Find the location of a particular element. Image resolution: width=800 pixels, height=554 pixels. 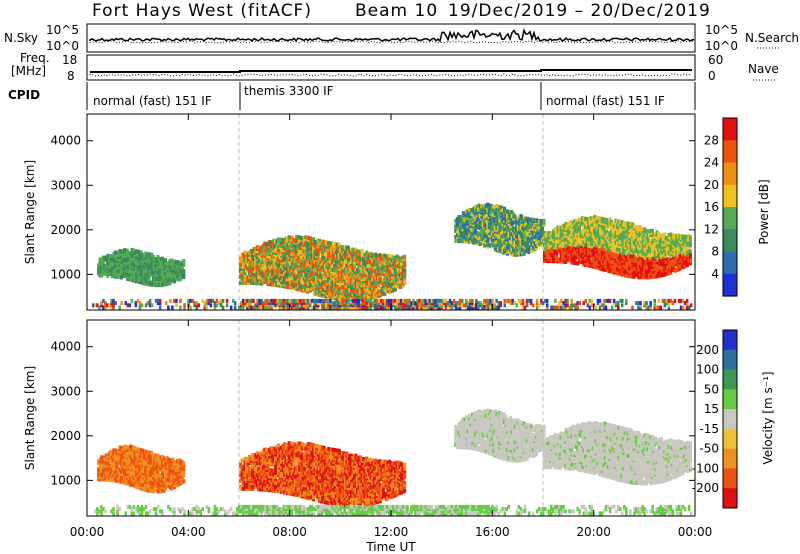

freq-unit: [MHz] is located at coordinates (28, 71).